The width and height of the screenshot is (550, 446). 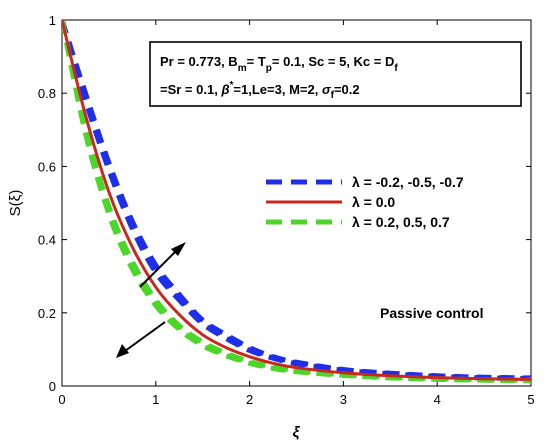 What do you see at coordinates (297, 432) in the screenshot?
I see `x-axis-label: ξ` at bounding box center [297, 432].